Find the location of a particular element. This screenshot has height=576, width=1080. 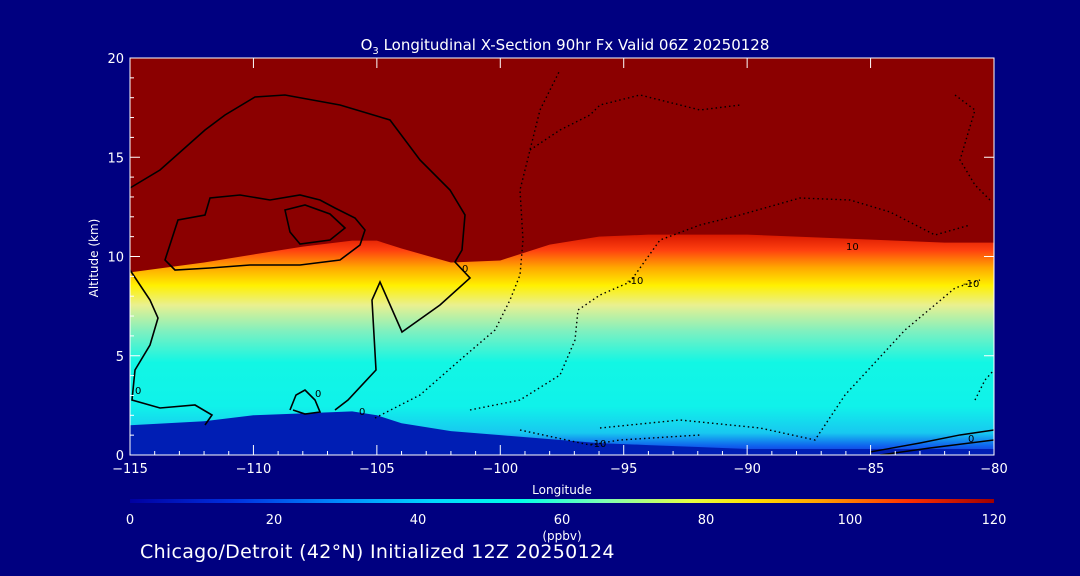

colorbar-ticks: 0 20 40 60 80 100 120 is located at coordinates (566, 520).